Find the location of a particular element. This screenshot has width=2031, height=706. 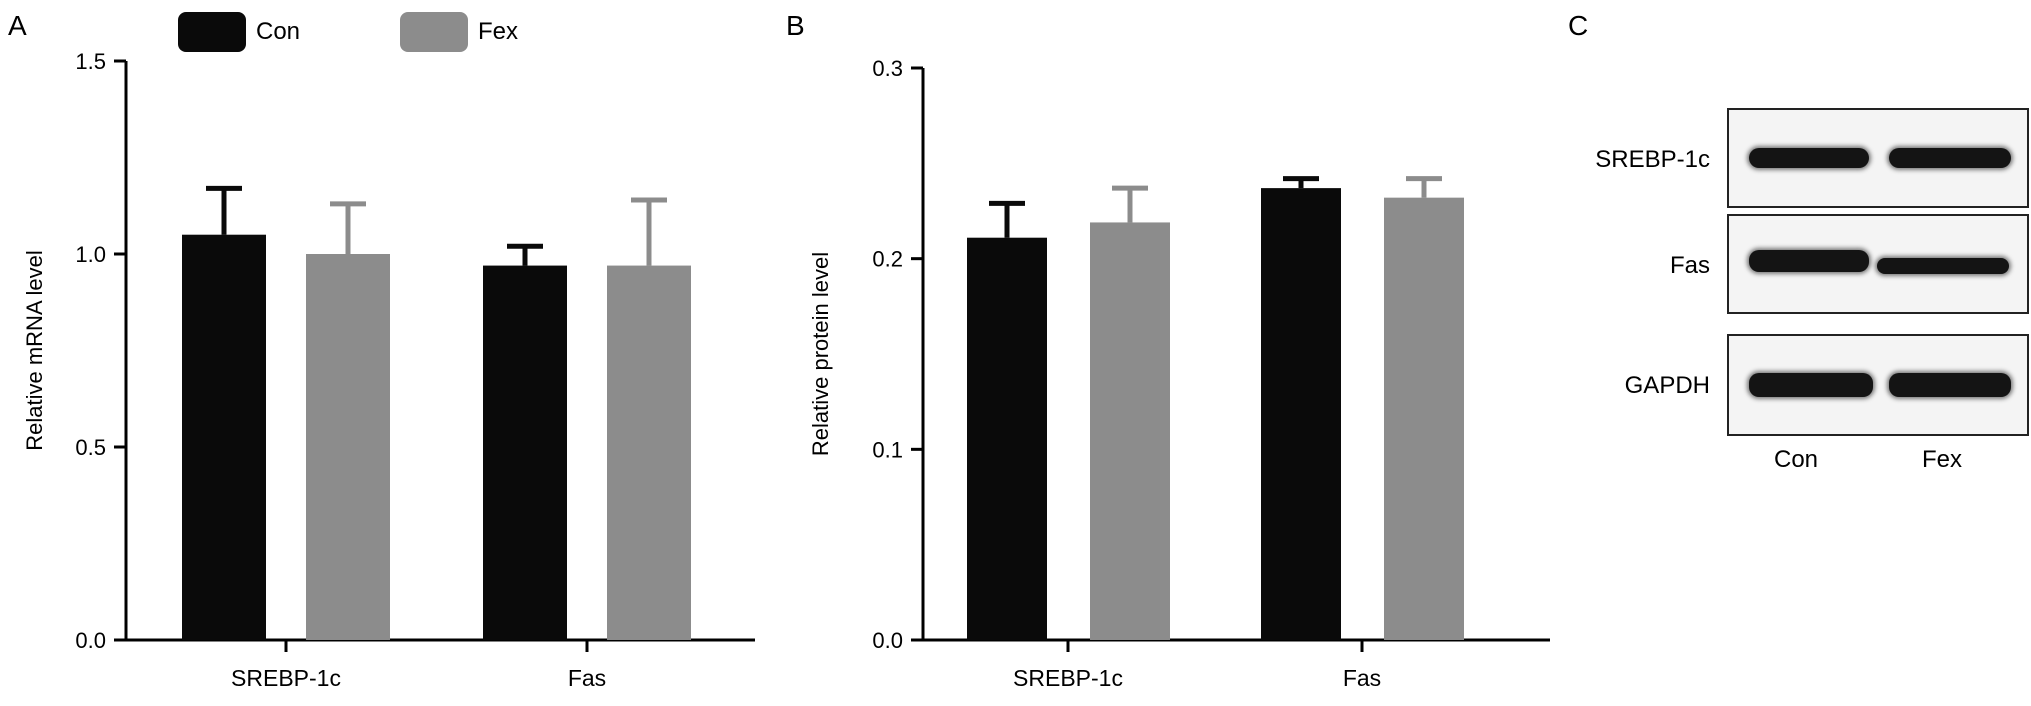

legend-item-con: Con is located at coordinates (239, 32).